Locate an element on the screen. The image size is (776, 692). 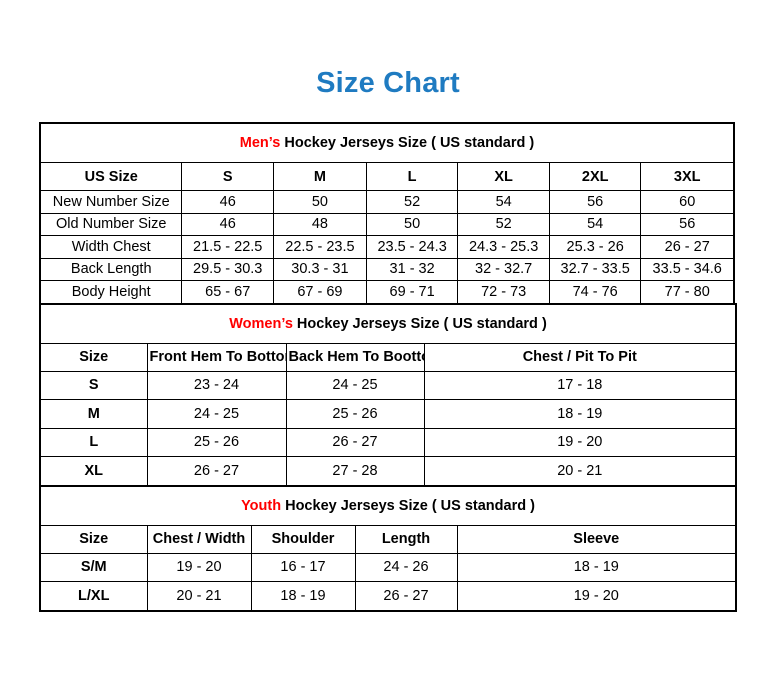
mens-row-3-value-2: 31 - 32 is located at coordinates (412, 269).